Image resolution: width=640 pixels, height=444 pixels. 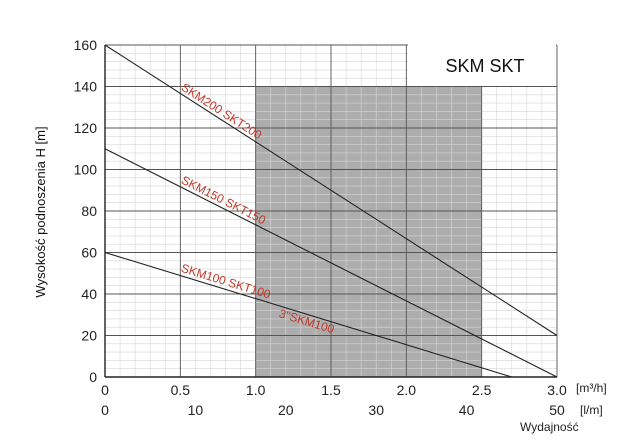 What do you see at coordinates (482, 390) in the screenshot?
I see `x-tick-label: 2.5` at bounding box center [482, 390].